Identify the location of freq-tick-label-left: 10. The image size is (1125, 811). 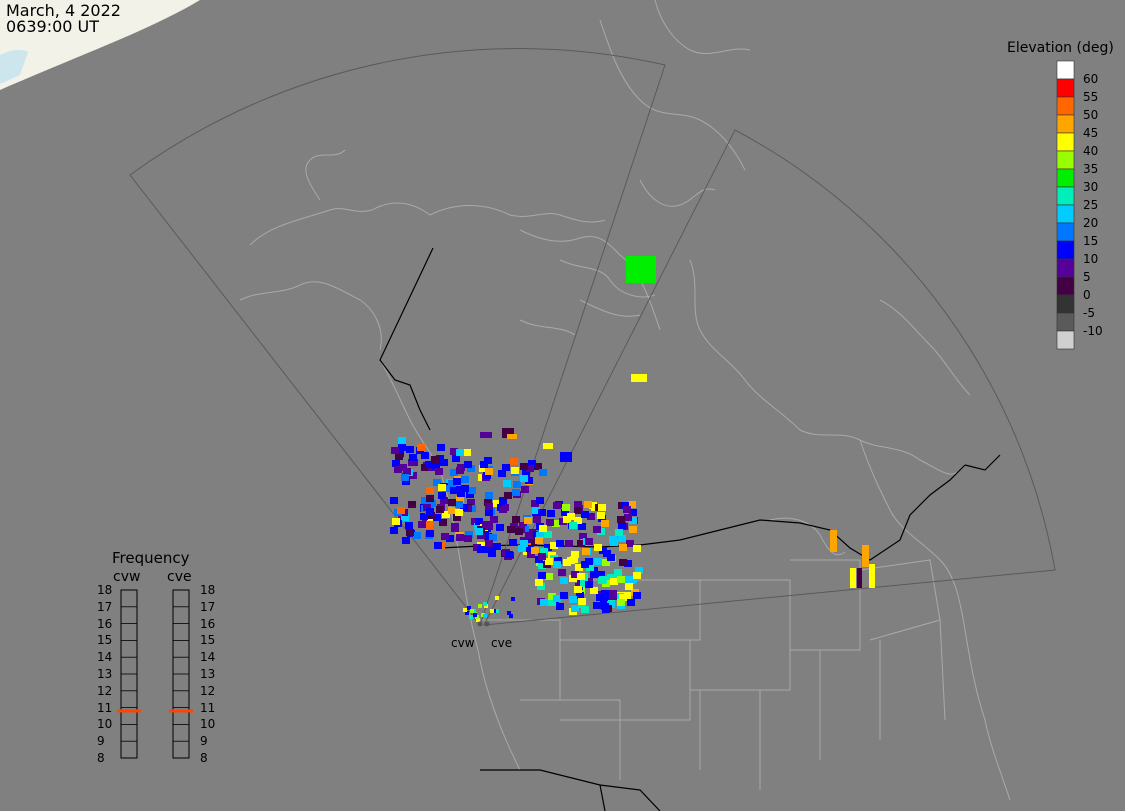
(105, 724).